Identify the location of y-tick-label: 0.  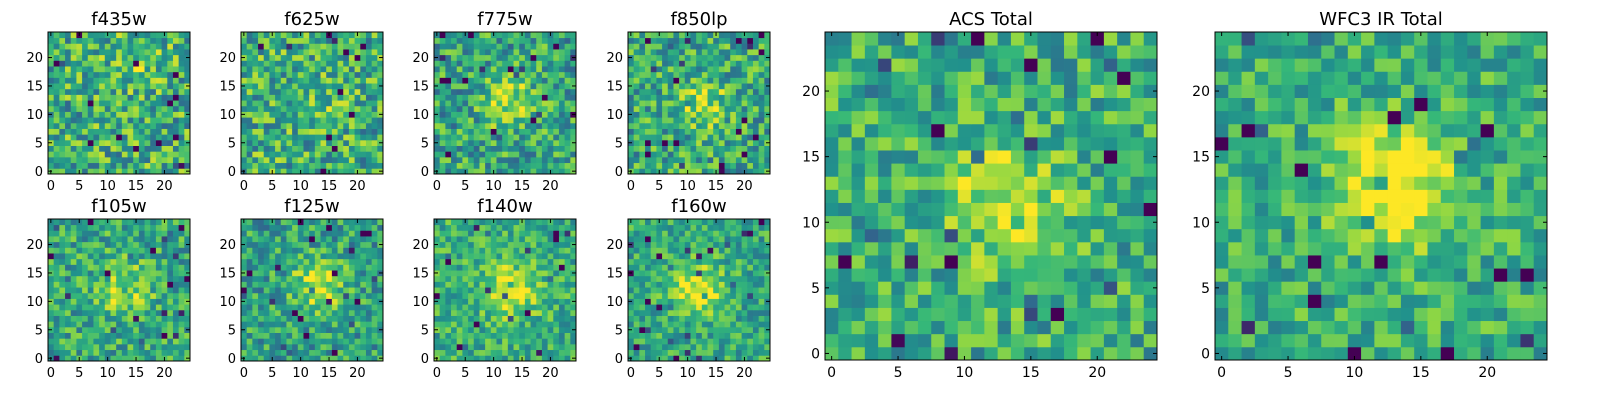
(232, 359).